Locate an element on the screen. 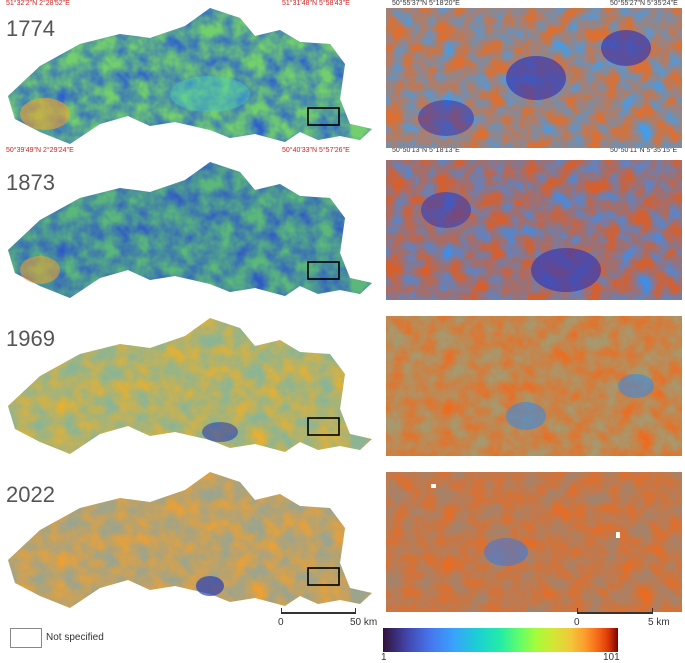 Image resolution: width=685 pixels, height=663 pixels. coord-top-left: 51°32'2"N 2°28'52"E is located at coordinates (38, 3).